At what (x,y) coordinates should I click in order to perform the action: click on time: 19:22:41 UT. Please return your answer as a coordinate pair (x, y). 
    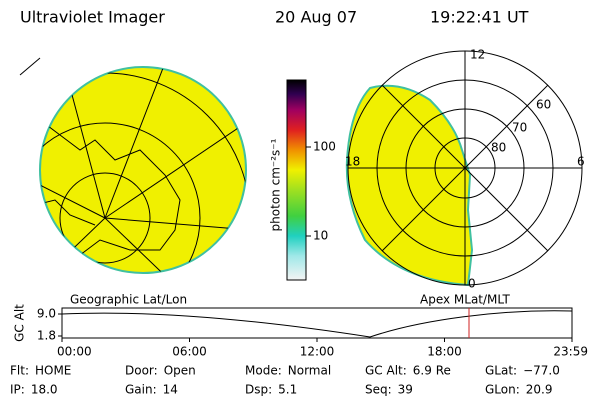
    Looking at the image, I should click on (479, 17).